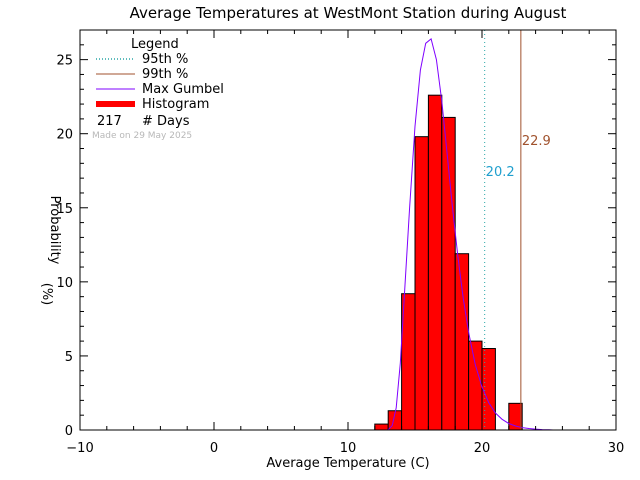 This screenshot has height=480, width=640. I want to click on y-axis-label: Probability, so click(54, 230).